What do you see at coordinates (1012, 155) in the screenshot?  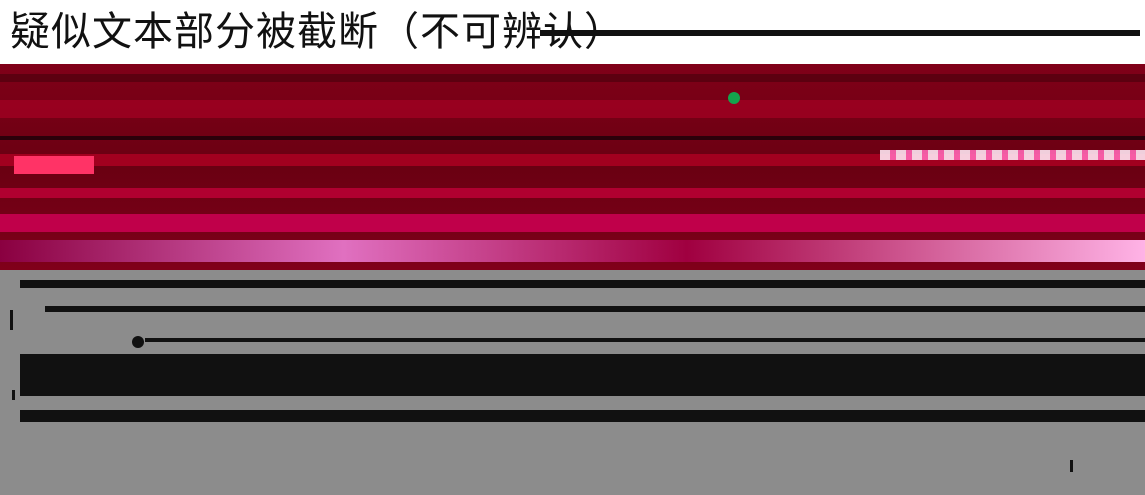 I see `pink-pattern-bar` at bounding box center [1012, 155].